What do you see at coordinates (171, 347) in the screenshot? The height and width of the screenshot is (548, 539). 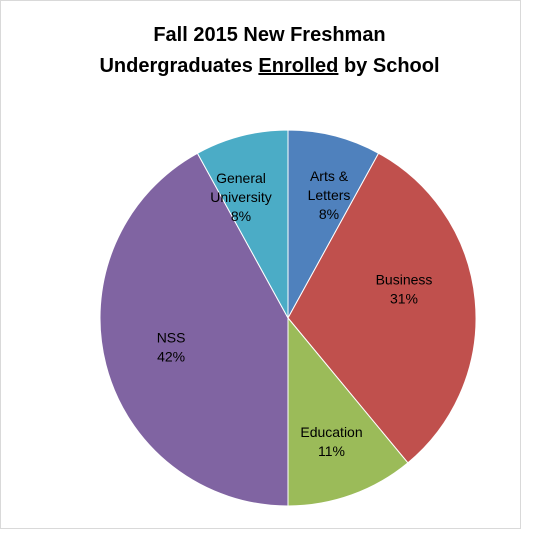 I see `slice-label-3: NSS 42%` at bounding box center [171, 347].